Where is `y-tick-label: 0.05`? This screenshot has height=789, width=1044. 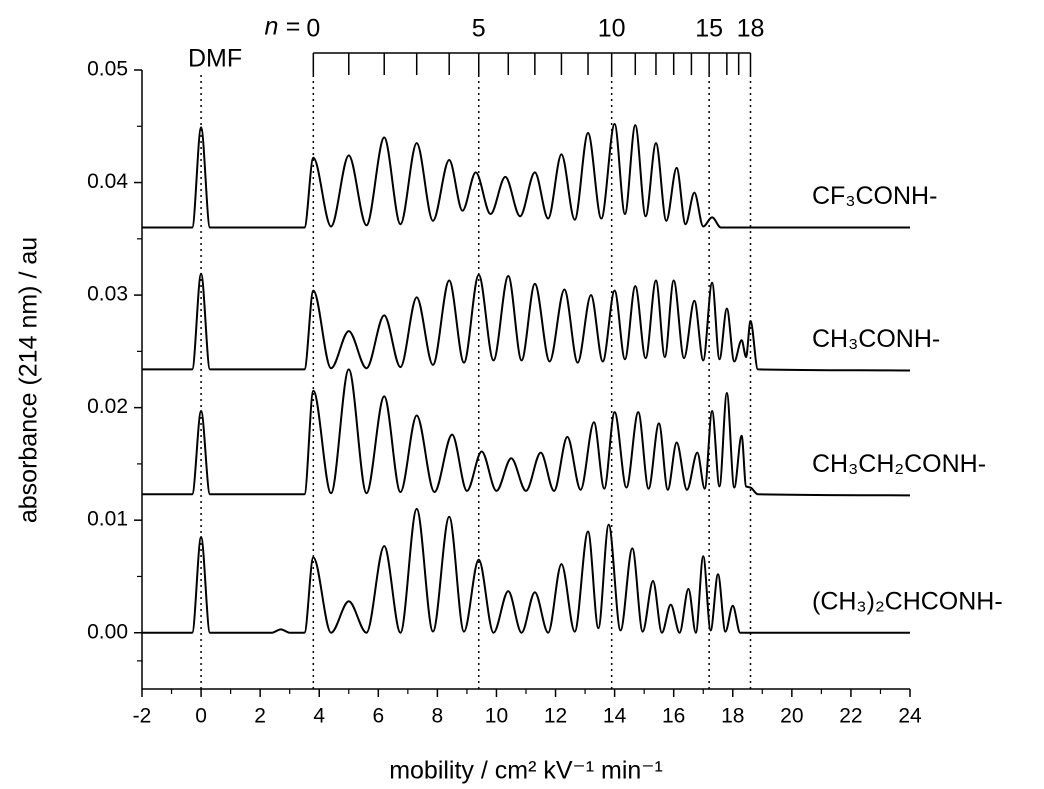
y-tick-label: 0.05 is located at coordinates (107, 69).